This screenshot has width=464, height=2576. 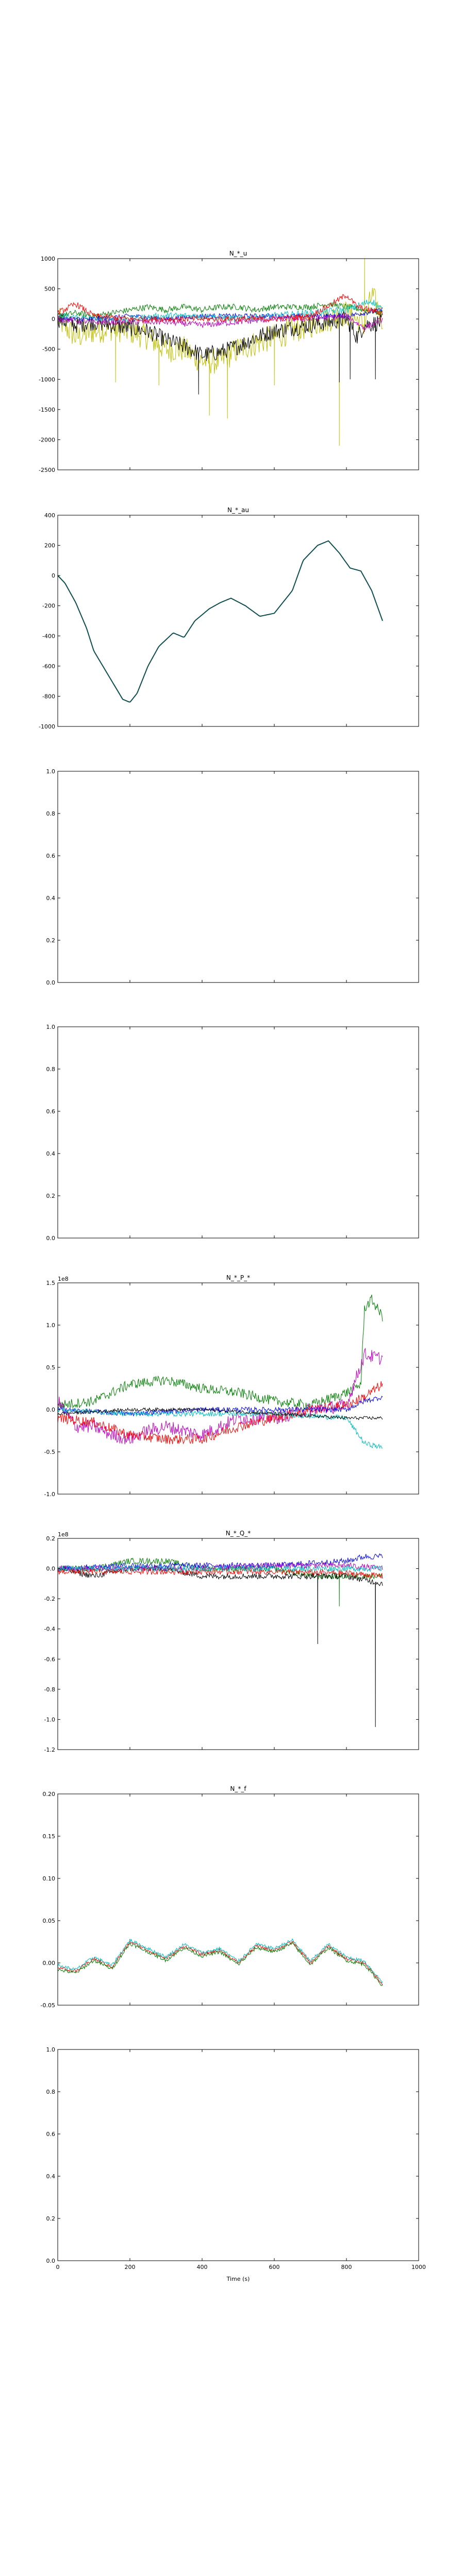 I want to click on chart-title: N_*_P_*, so click(x=238, y=1277).